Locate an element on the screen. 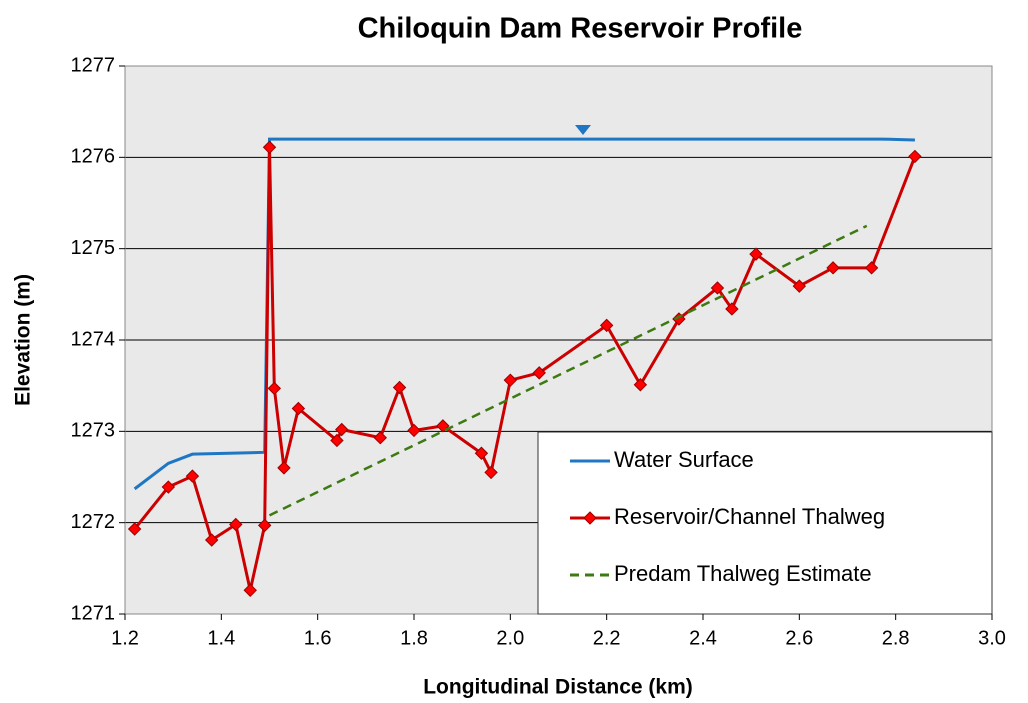 Image resolution: width=1028 pixels, height=703 pixels. legend is located at coordinates (765, 523).